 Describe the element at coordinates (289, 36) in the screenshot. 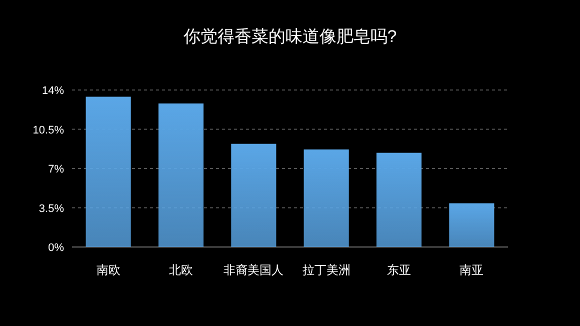

I see `chart-title: 你觉得香菜的味道像肥皂吗?` at that location.